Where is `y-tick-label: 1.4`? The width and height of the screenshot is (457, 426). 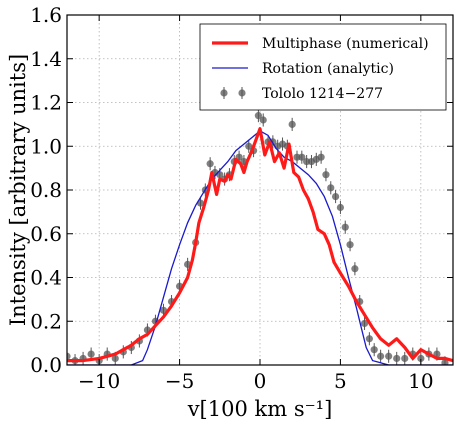
y-tick-label: 1.4 is located at coordinates (46, 59).